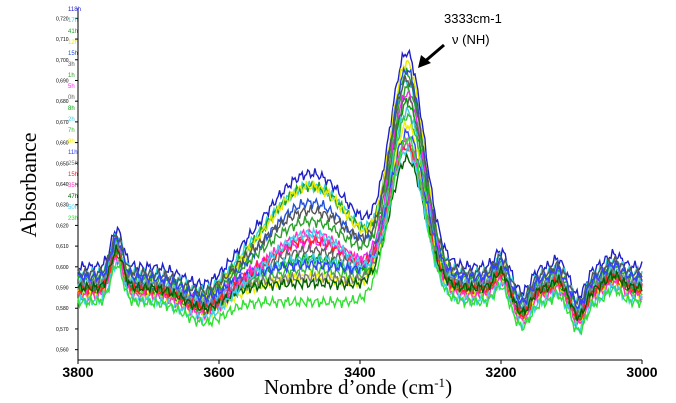  What do you see at coordinates (71, 142) in the screenshot?
I see `legend-item: 9h` at bounding box center [71, 142].